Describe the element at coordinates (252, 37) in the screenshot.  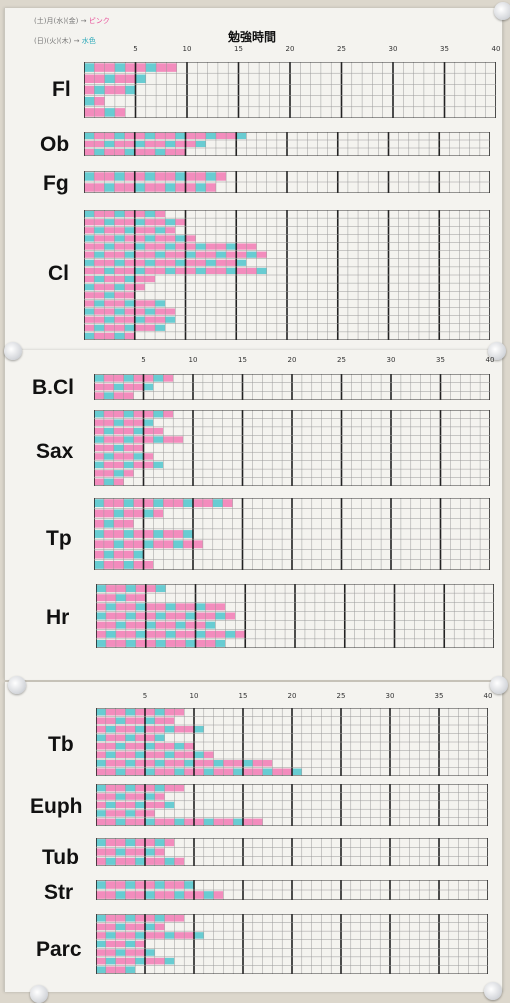
I see `poster-title: 勉強時間` at that location.